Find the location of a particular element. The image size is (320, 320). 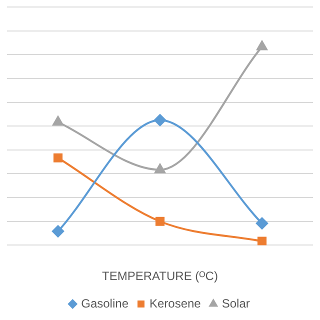

x-axis-title: TEMPERATURE (ᴼC) is located at coordinates (160, 276).